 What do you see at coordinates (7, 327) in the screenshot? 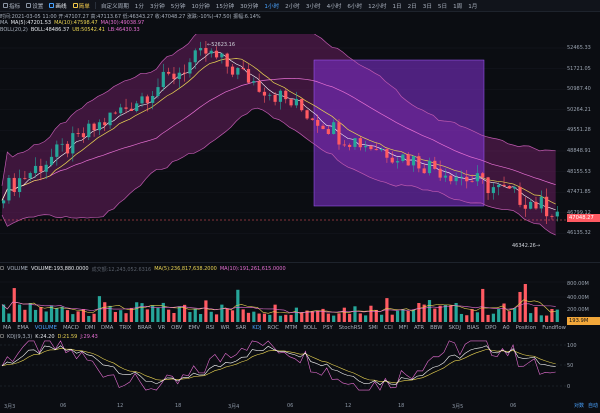
I see `indicator-tab-ma: MA` at bounding box center [7, 327].